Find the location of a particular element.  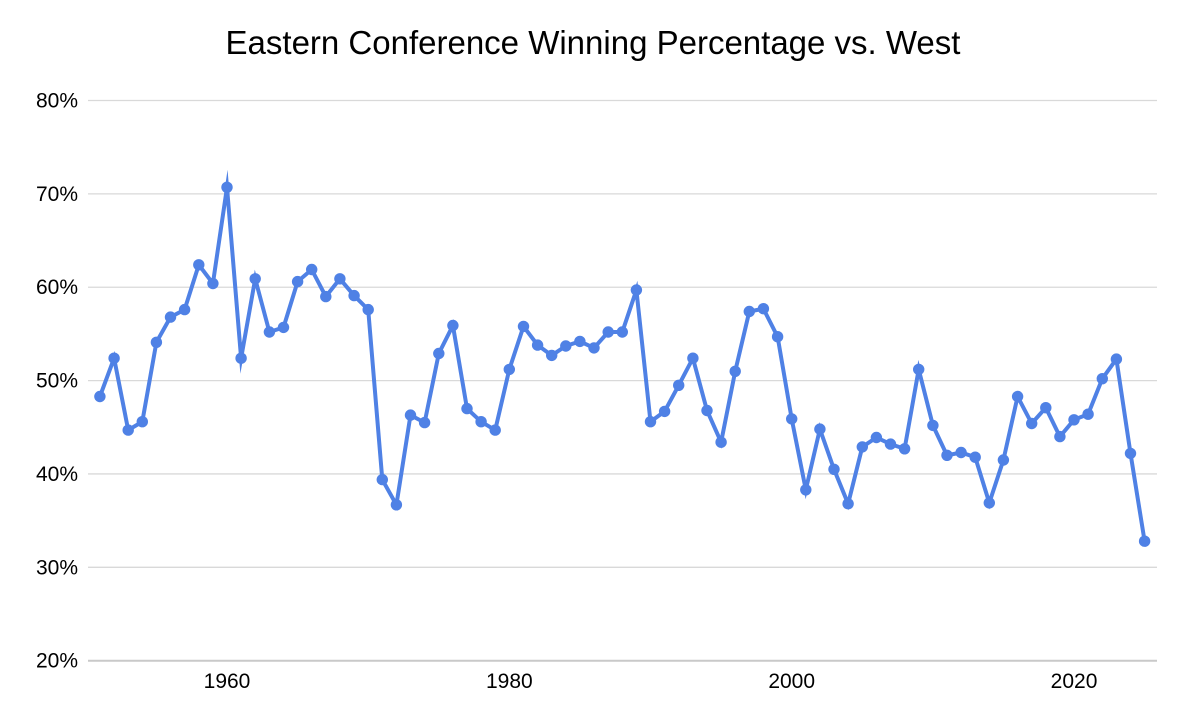

data-point-2016 is located at coordinates (1017, 396).